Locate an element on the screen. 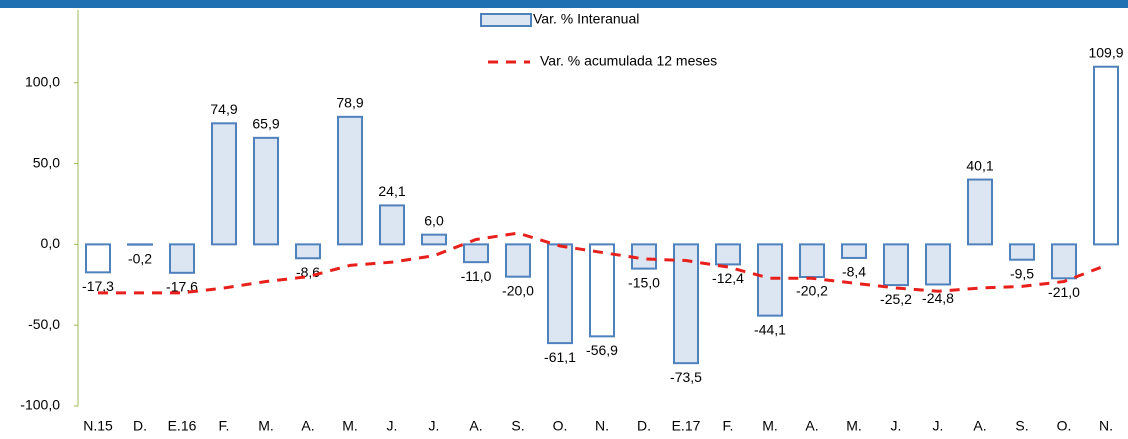  x-tick-label: N.15 is located at coordinates (98, 426).